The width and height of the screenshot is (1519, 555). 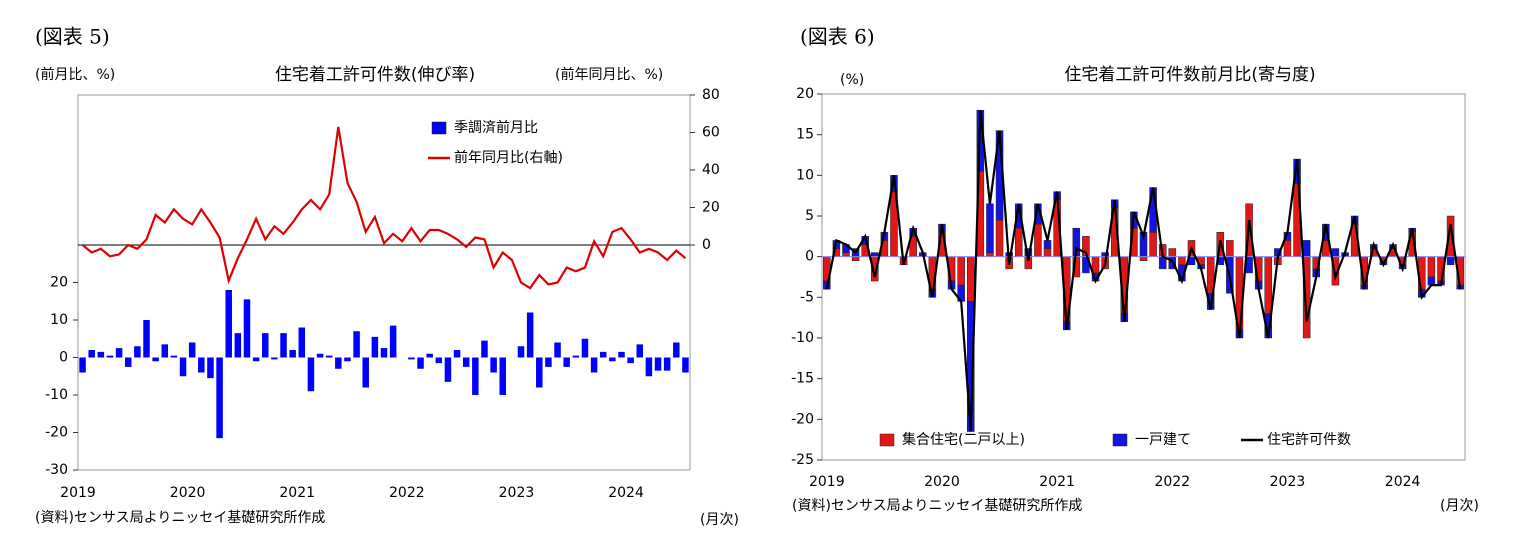 I want to click on legend-label: 住宅許可件数, so click(x=1309, y=440).